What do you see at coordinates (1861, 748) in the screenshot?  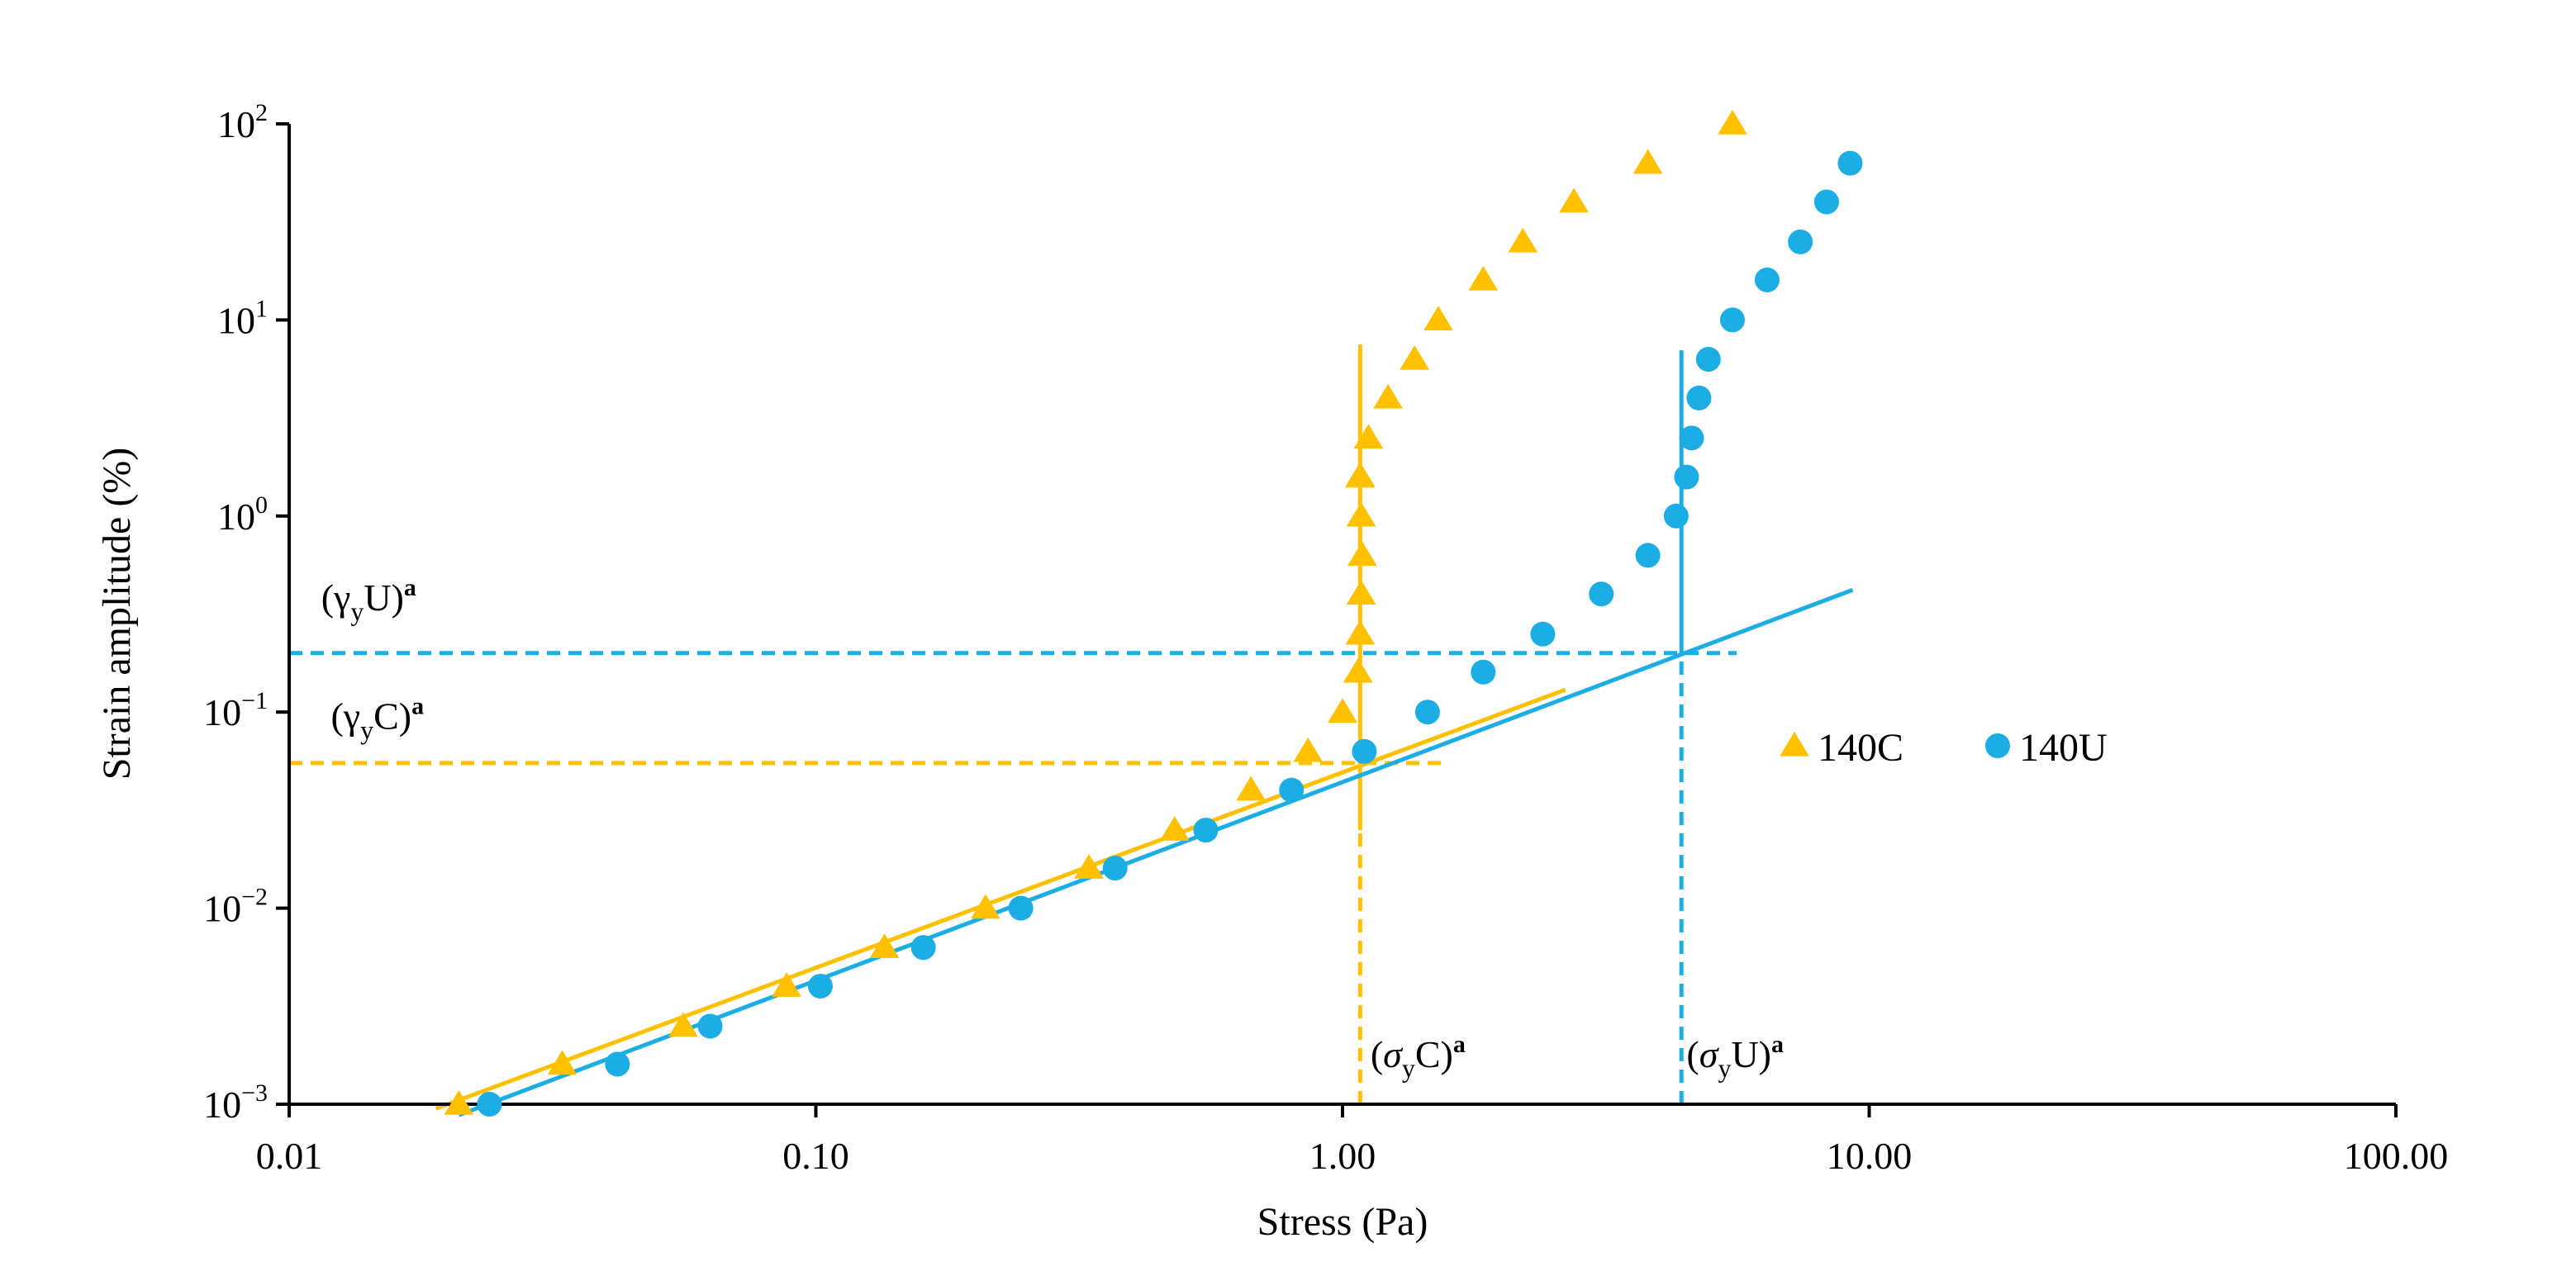 I see `legend-label-140c: 140C` at bounding box center [1861, 748].